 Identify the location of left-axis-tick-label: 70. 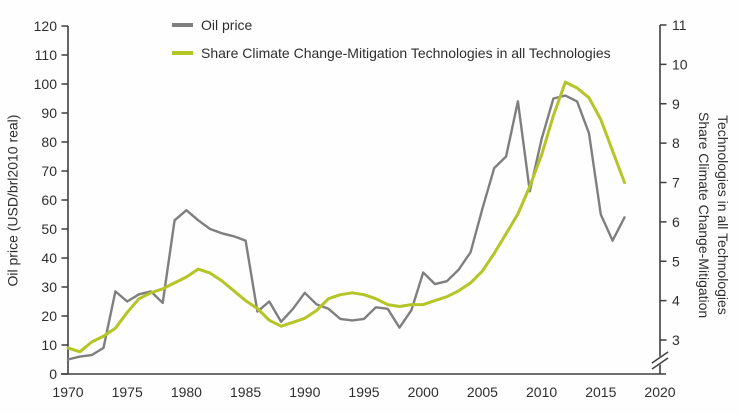
(49, 171).